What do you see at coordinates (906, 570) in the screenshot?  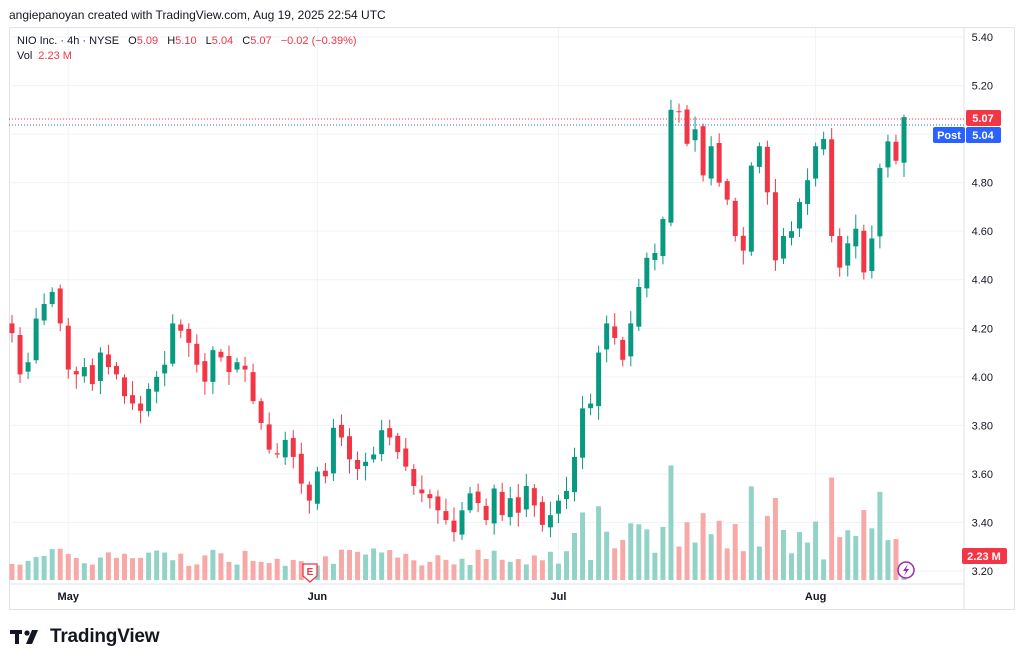 I see `flash-icon` at bounding box center [906, 570].